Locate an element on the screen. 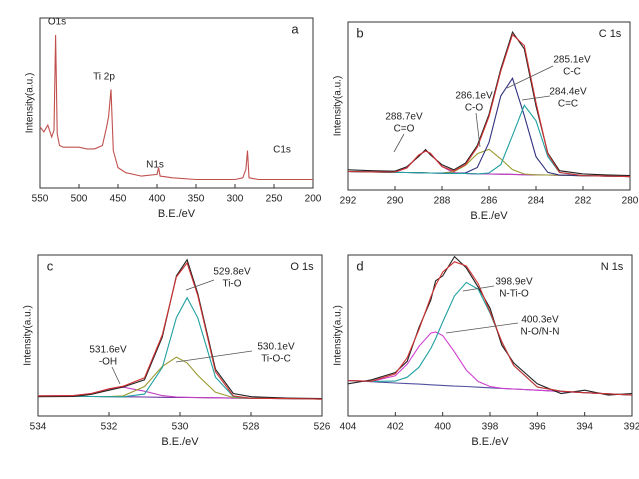  peak-annotation: 288.7eV is located at coordinates (404, 117).